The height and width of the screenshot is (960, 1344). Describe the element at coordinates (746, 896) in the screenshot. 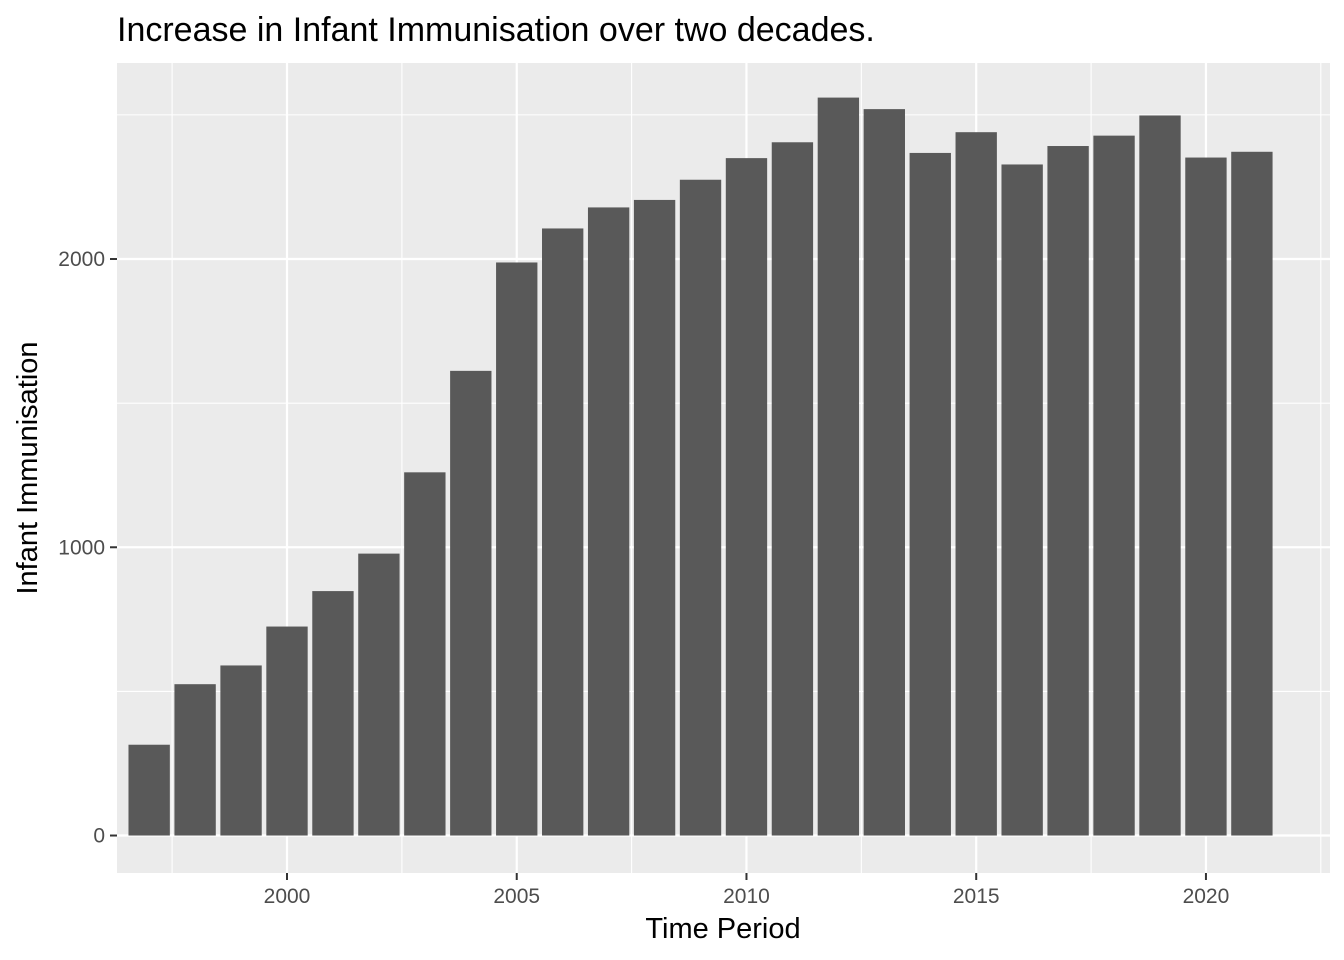

I see `x-tick-label: 2010` at that location.